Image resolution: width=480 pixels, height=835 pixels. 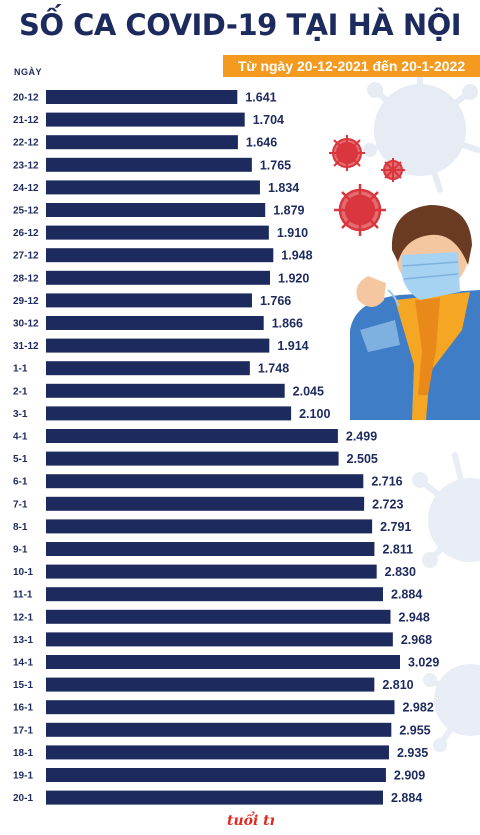 I want to click on date-range-banner: Từ ngày 20-12-2021 đến 20-1-2022, so click(x=351, y=66).